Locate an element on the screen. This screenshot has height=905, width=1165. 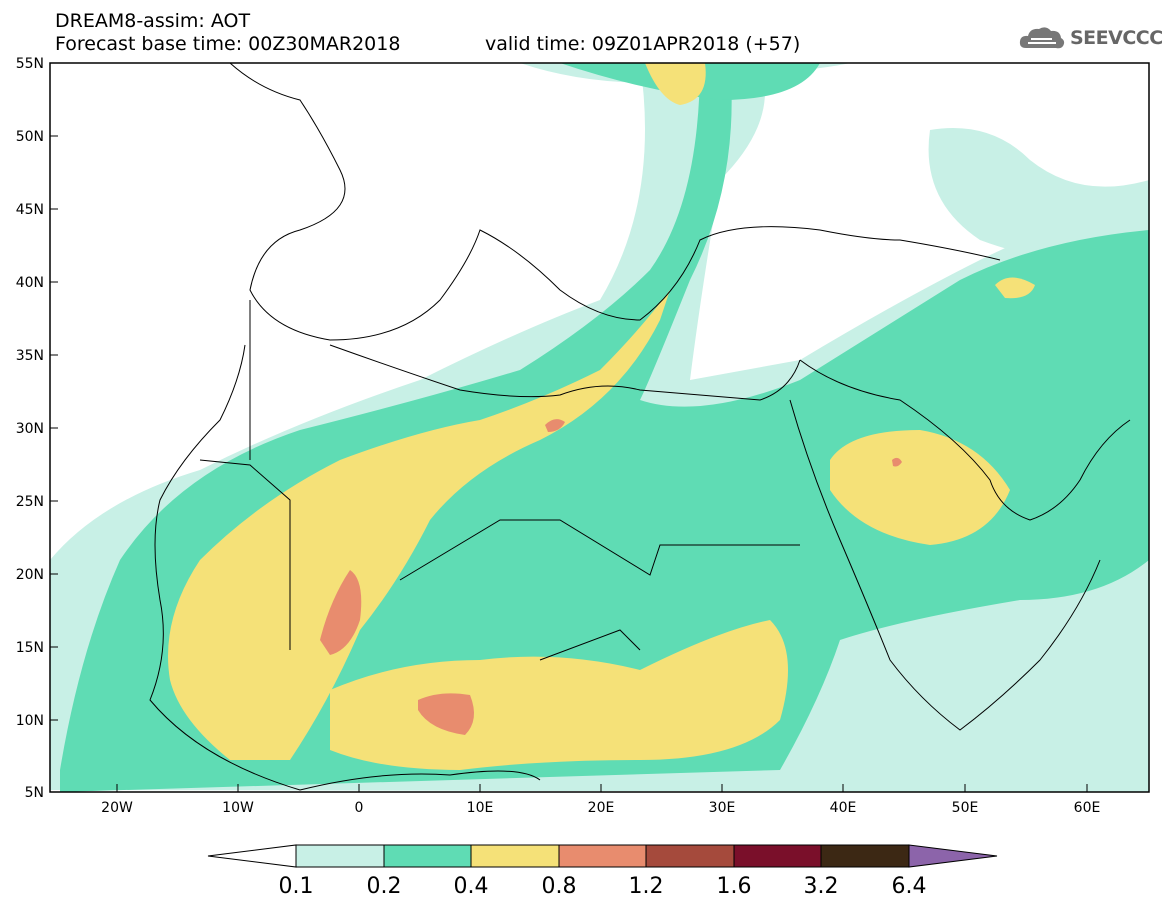
coastline-arabia-gulf is located at coordinates (965, 440).